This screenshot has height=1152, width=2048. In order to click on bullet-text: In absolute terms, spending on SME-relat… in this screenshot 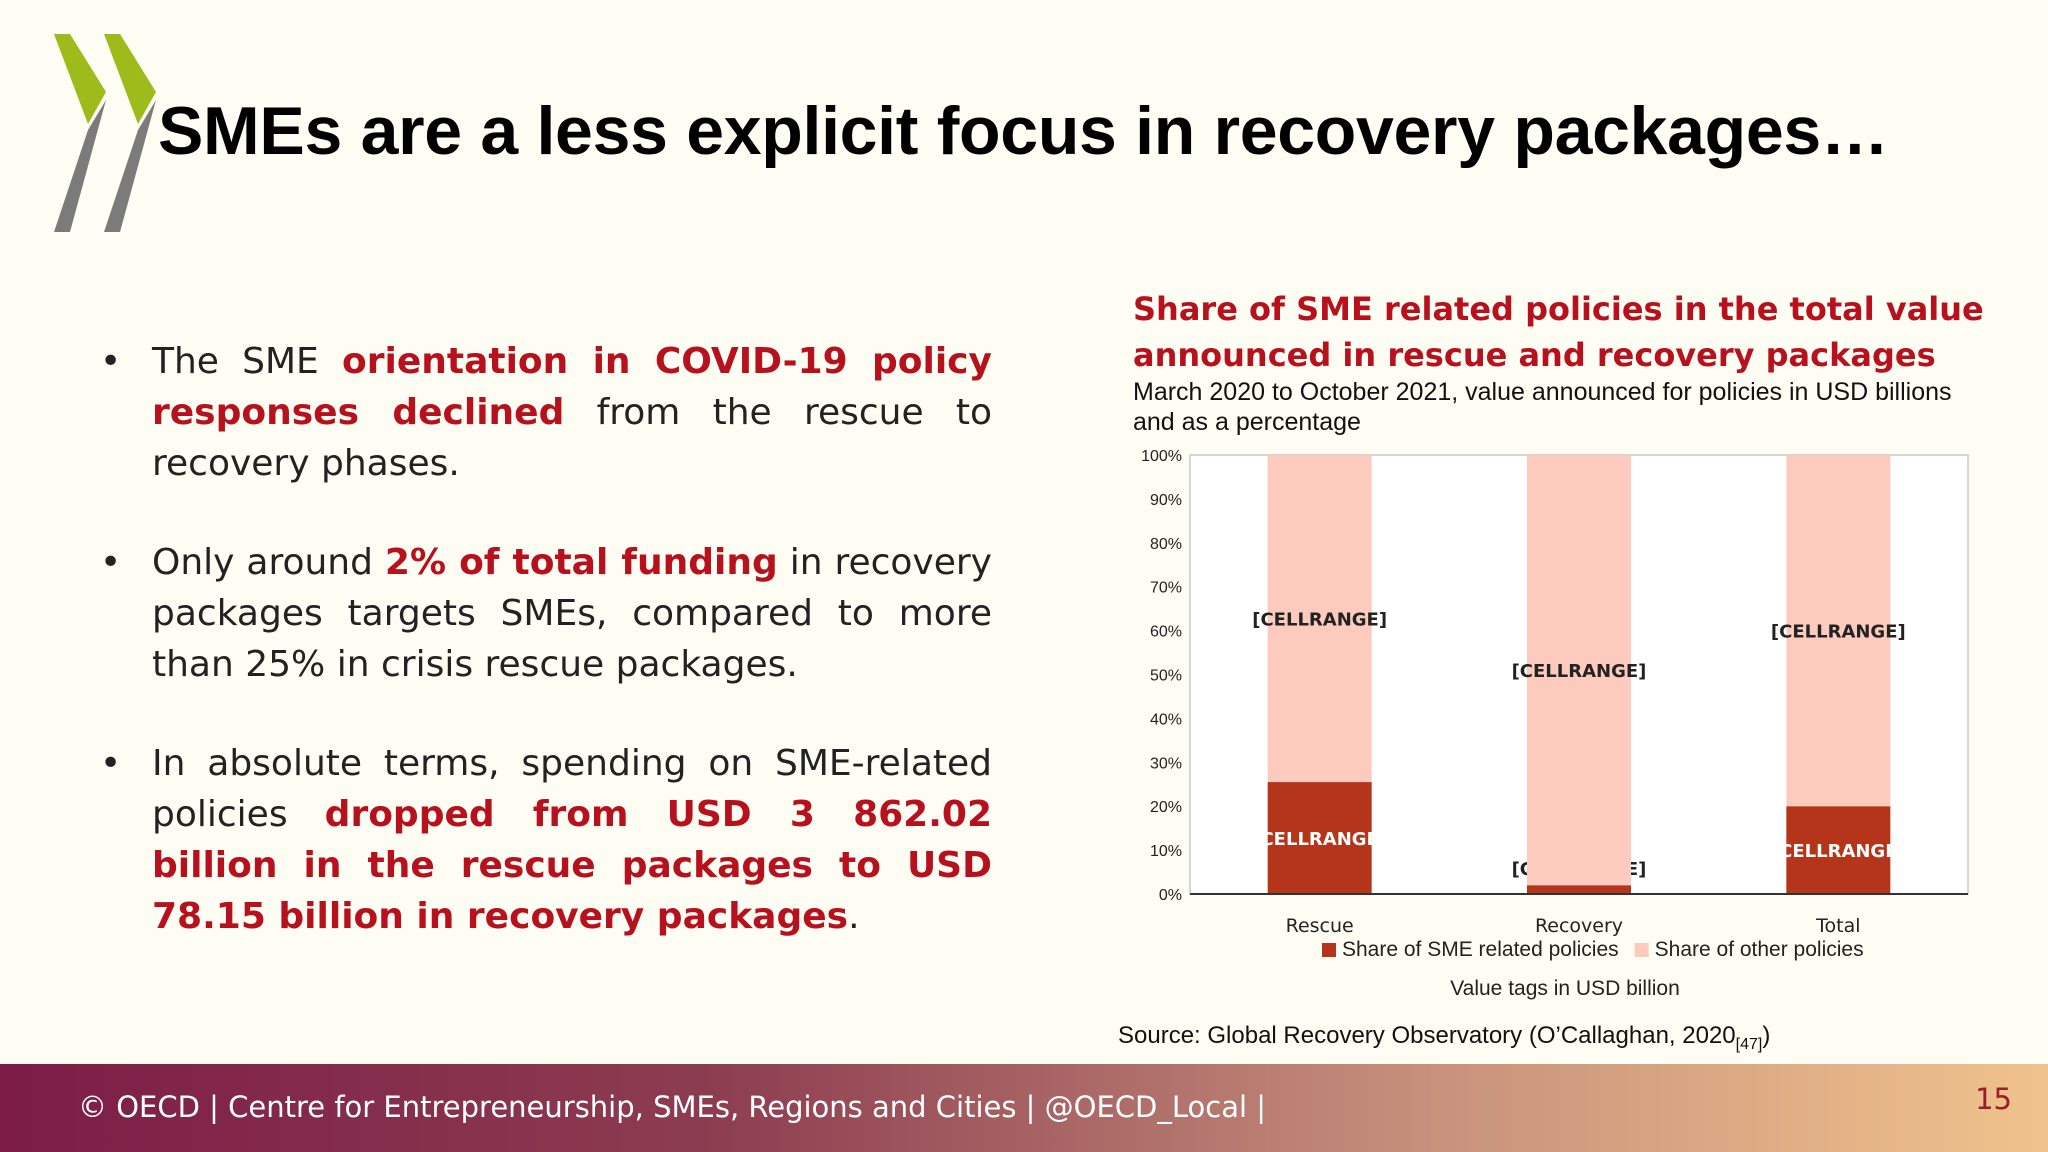, I will do `click(572, 789)`.